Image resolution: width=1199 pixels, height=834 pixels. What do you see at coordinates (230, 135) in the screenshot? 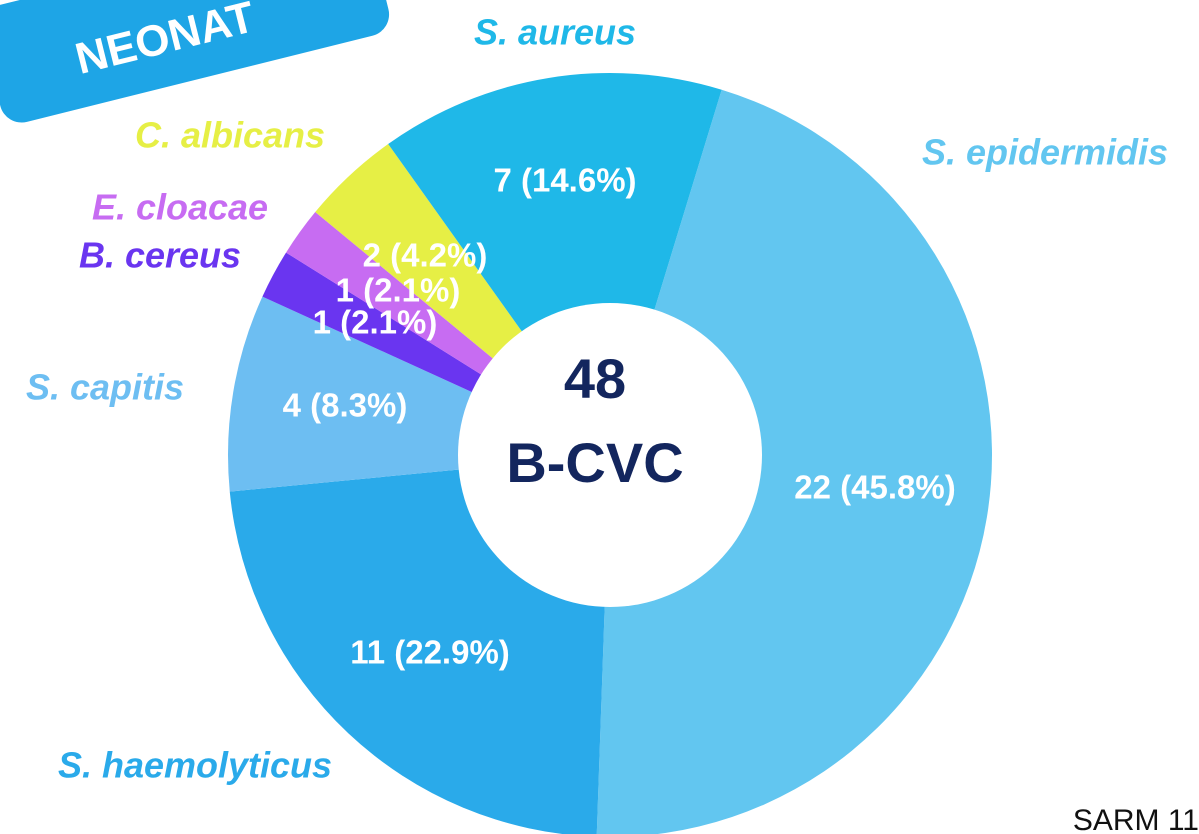
I see `category-label: C. albicans` at bounding box center [230, 135].